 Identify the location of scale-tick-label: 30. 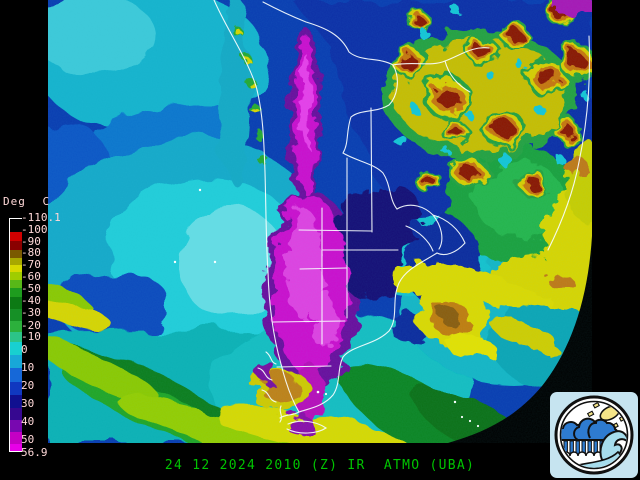
(28, 403).